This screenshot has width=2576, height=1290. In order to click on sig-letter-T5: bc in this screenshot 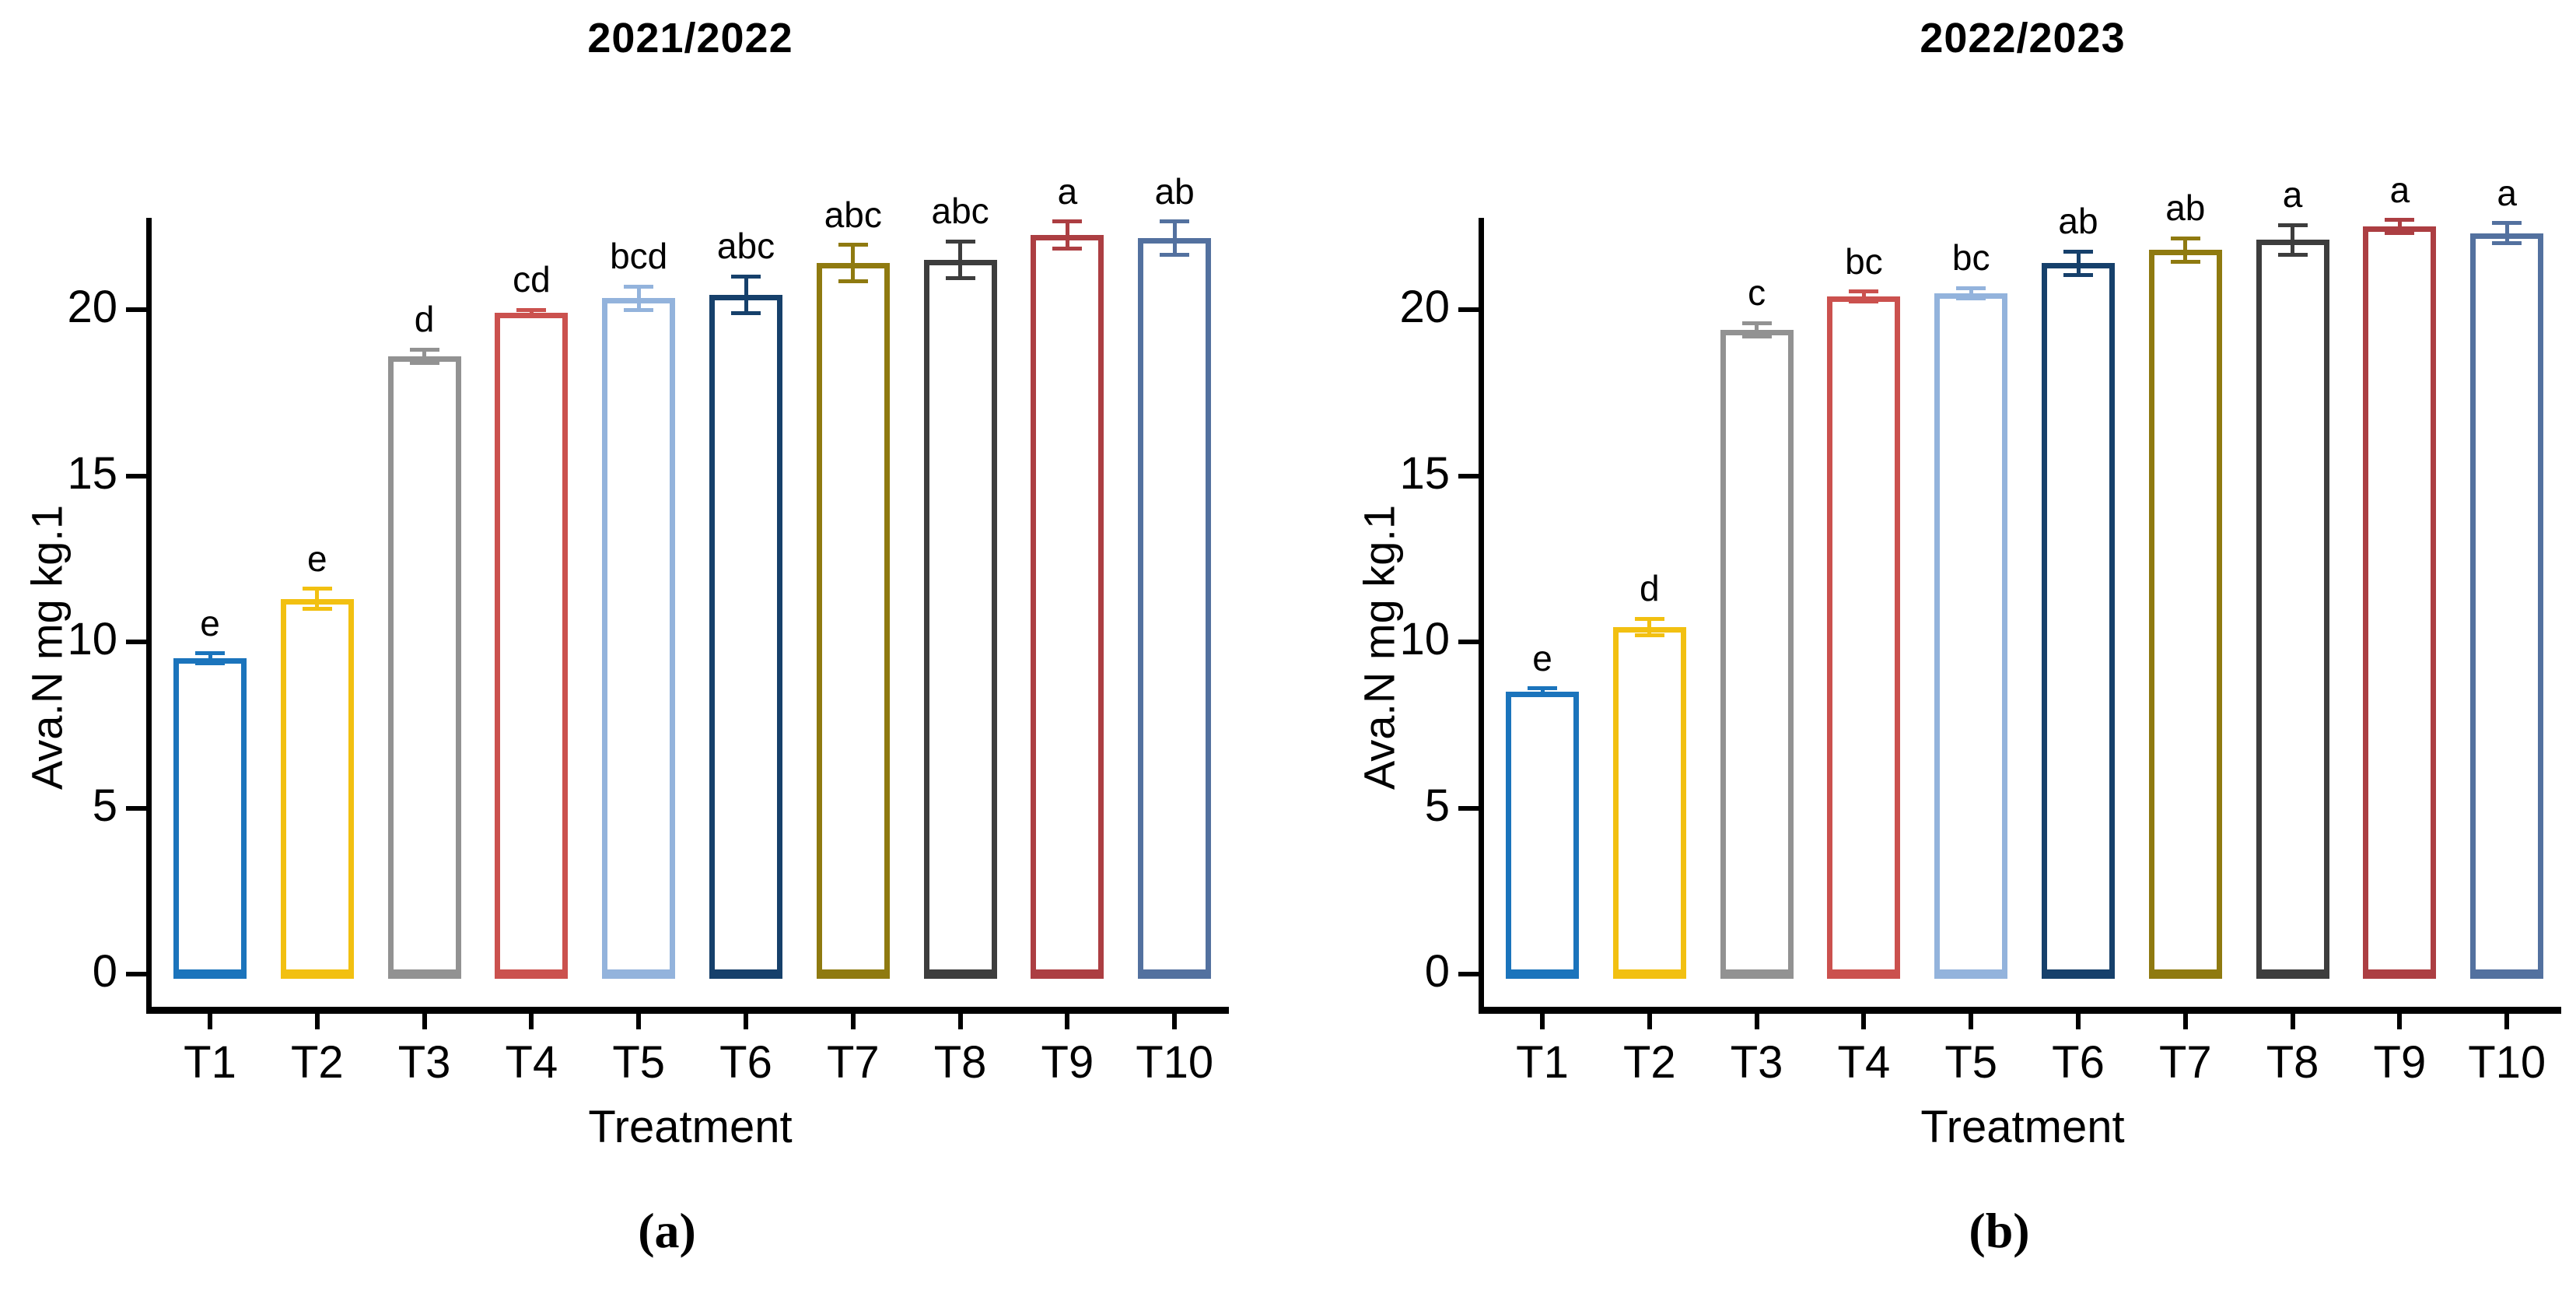, I will do `click(1970, 258)`.